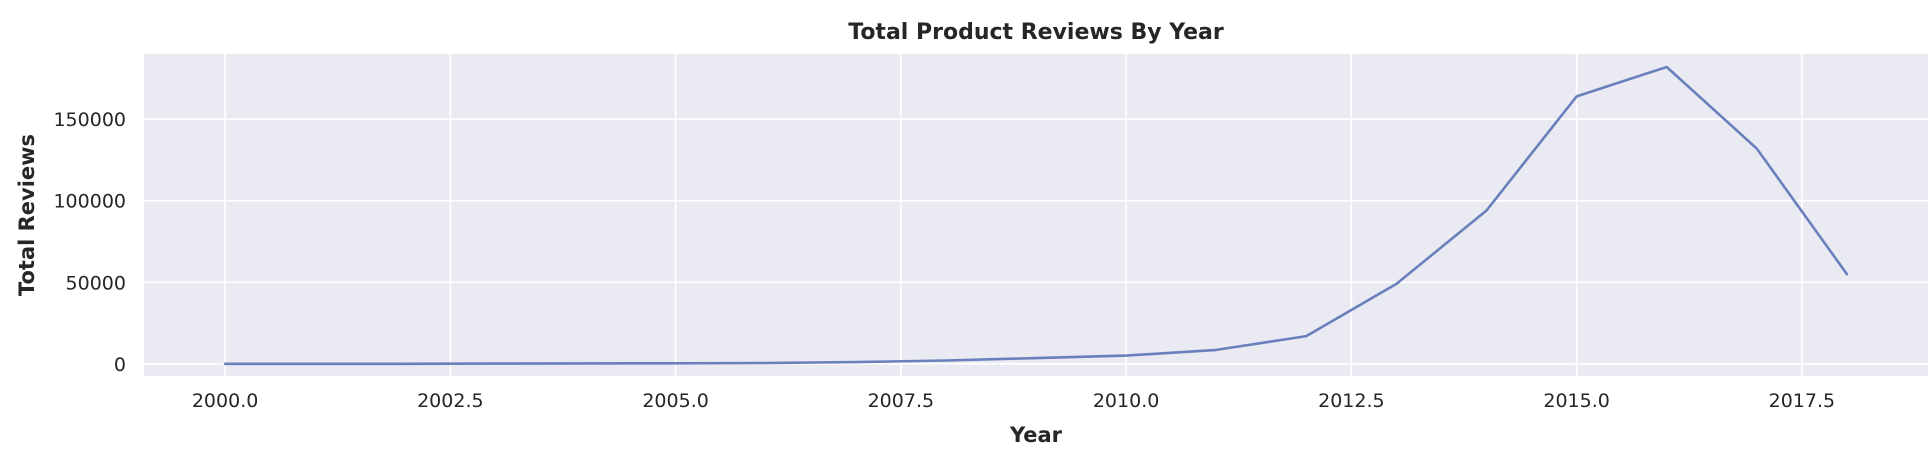  Describe the element at coordinates (1576, 401) in the screenshot. I see `x-tick-label: 2015.0` at that location.